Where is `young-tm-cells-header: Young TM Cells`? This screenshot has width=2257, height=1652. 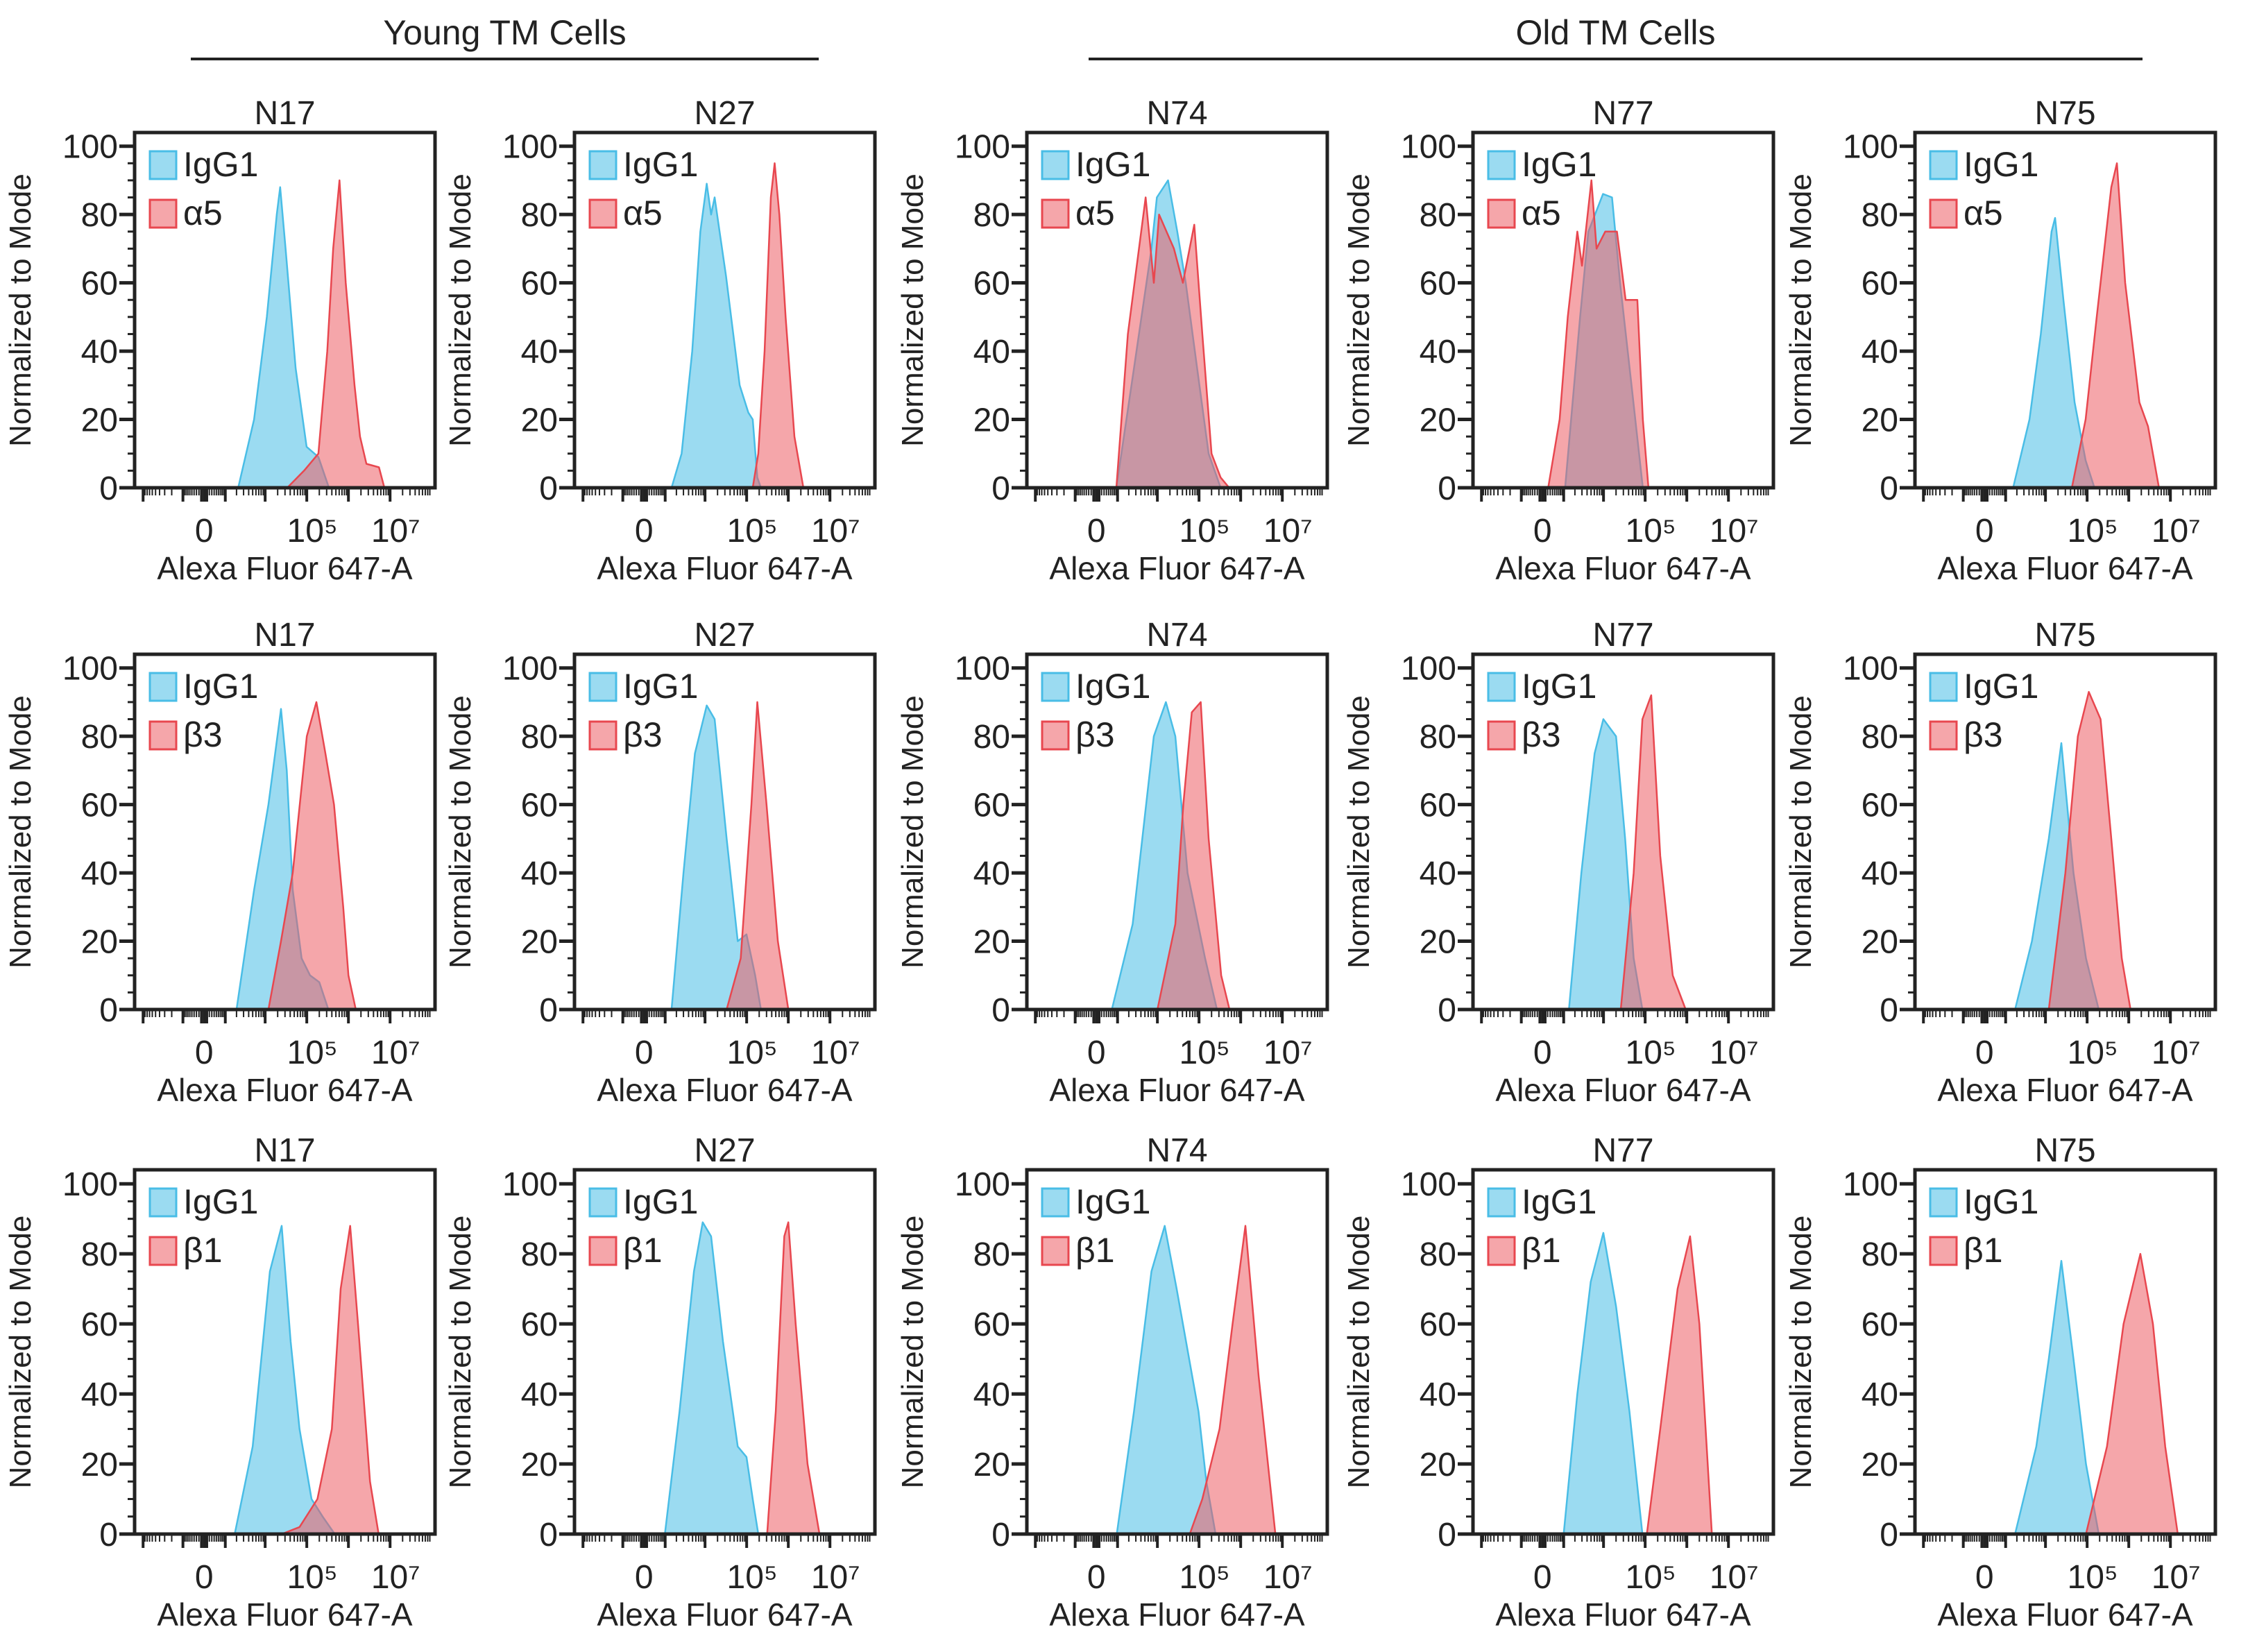
young-tm-cells-header: Young TM Cells is located at coordinates (505, 32).